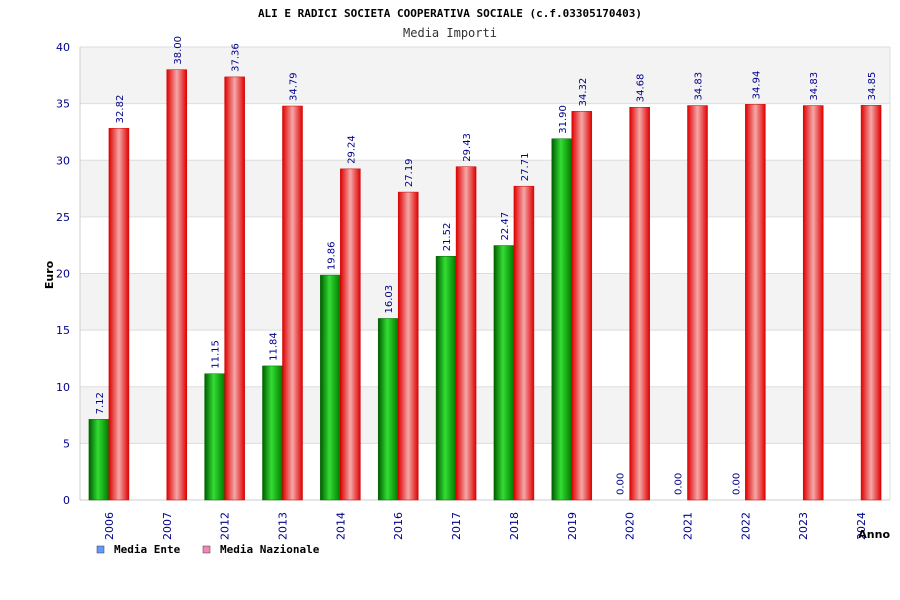 The height and width of the screenshot is (600, 900). Describe the element at coordinates (350, 334) in the screenshot. I see `bar-media-nazionale-2014` at that location.